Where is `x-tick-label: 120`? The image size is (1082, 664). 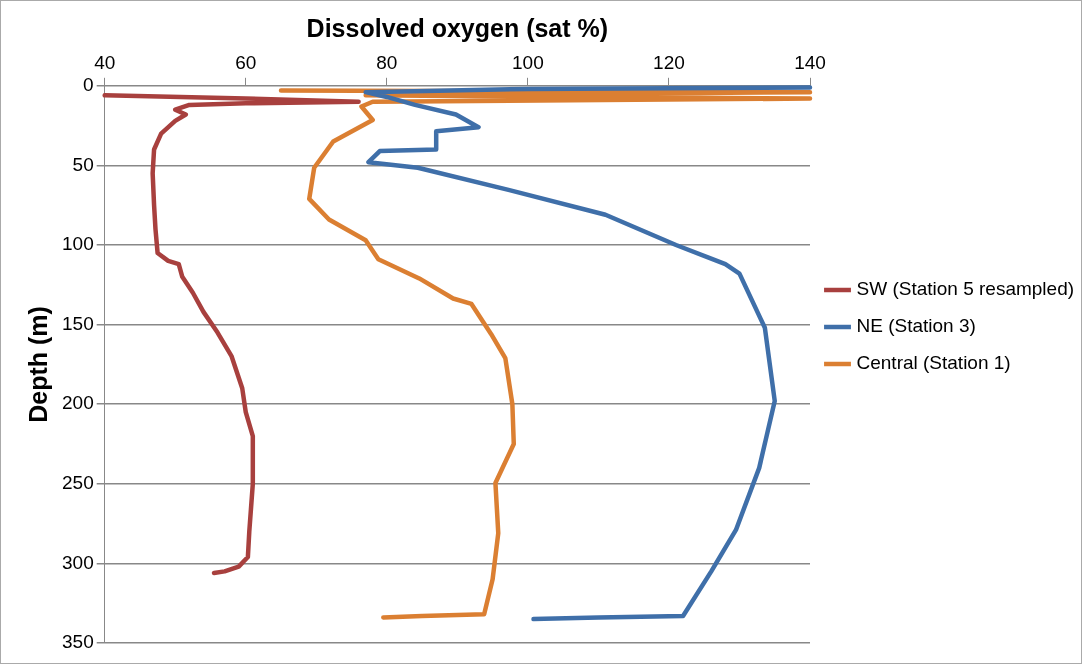 x-tick-label: 120 is located at coordinates (669, 62).